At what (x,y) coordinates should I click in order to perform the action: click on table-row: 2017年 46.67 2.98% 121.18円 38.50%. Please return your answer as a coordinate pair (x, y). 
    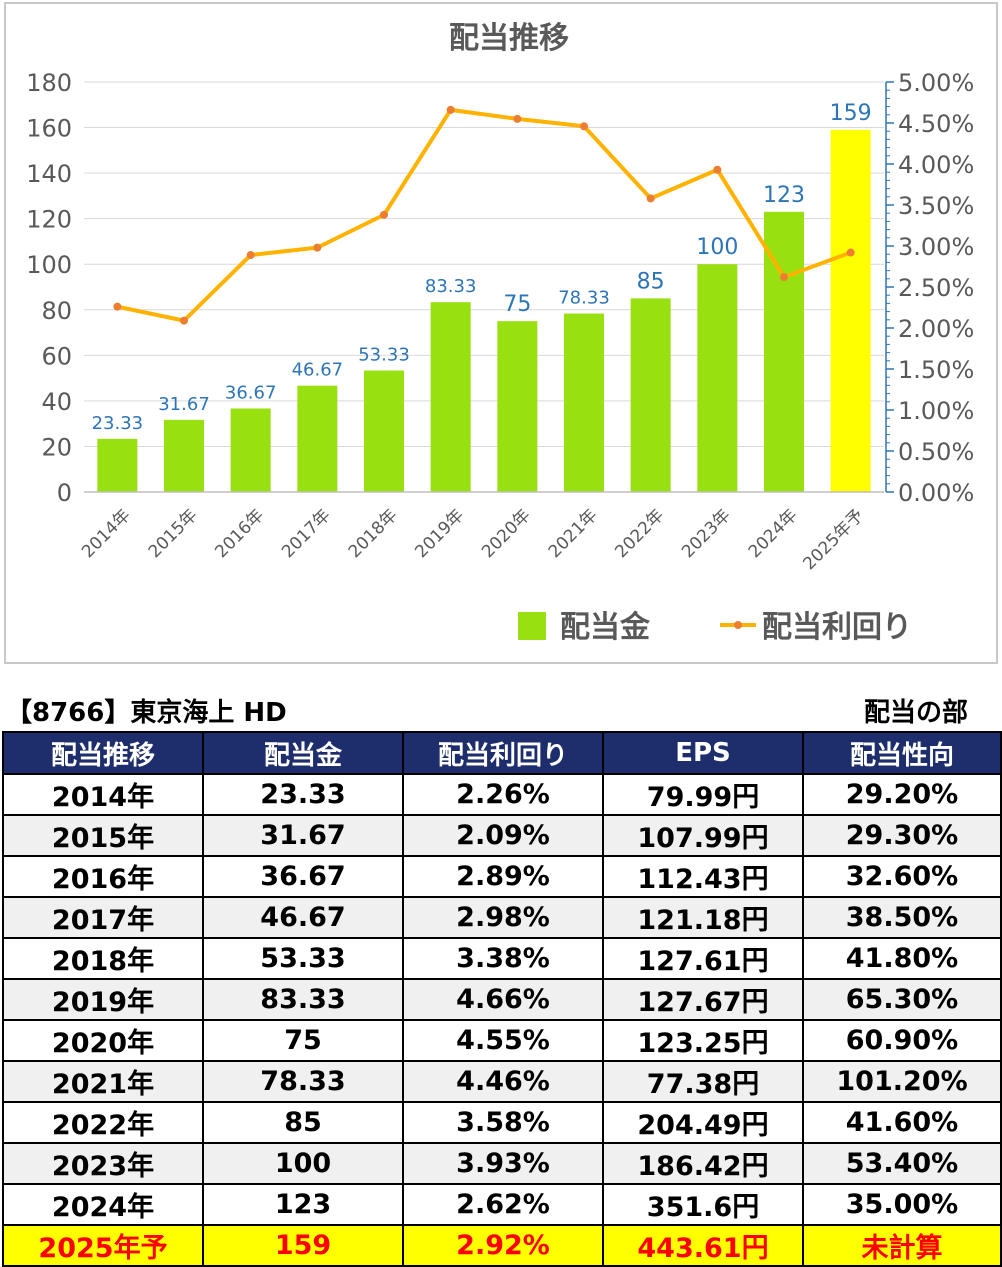
    Looking at the image, I should click on (502, 917).